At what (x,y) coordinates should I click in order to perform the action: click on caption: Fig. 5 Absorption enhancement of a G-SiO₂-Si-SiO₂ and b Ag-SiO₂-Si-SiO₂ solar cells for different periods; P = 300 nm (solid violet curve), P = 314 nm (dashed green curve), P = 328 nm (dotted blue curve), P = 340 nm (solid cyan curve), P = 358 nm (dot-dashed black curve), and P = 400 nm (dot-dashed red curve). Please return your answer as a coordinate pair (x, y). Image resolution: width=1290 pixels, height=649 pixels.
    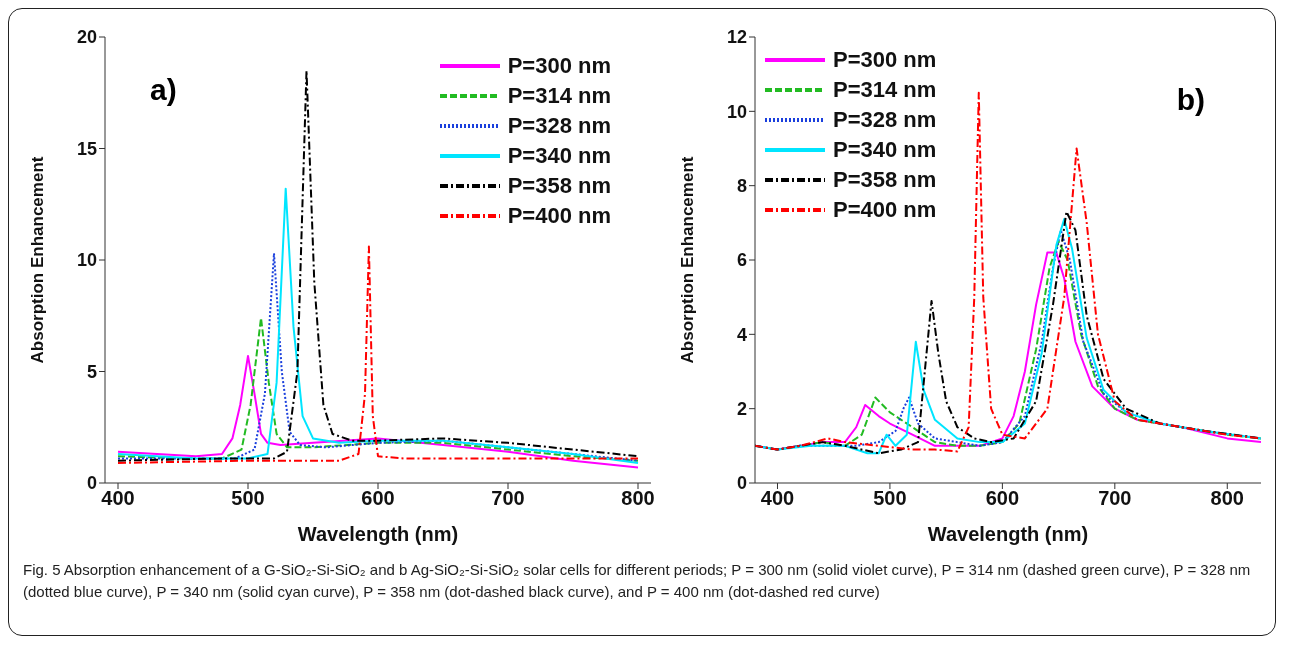
    Looking at the image, I should click on (637, 581).